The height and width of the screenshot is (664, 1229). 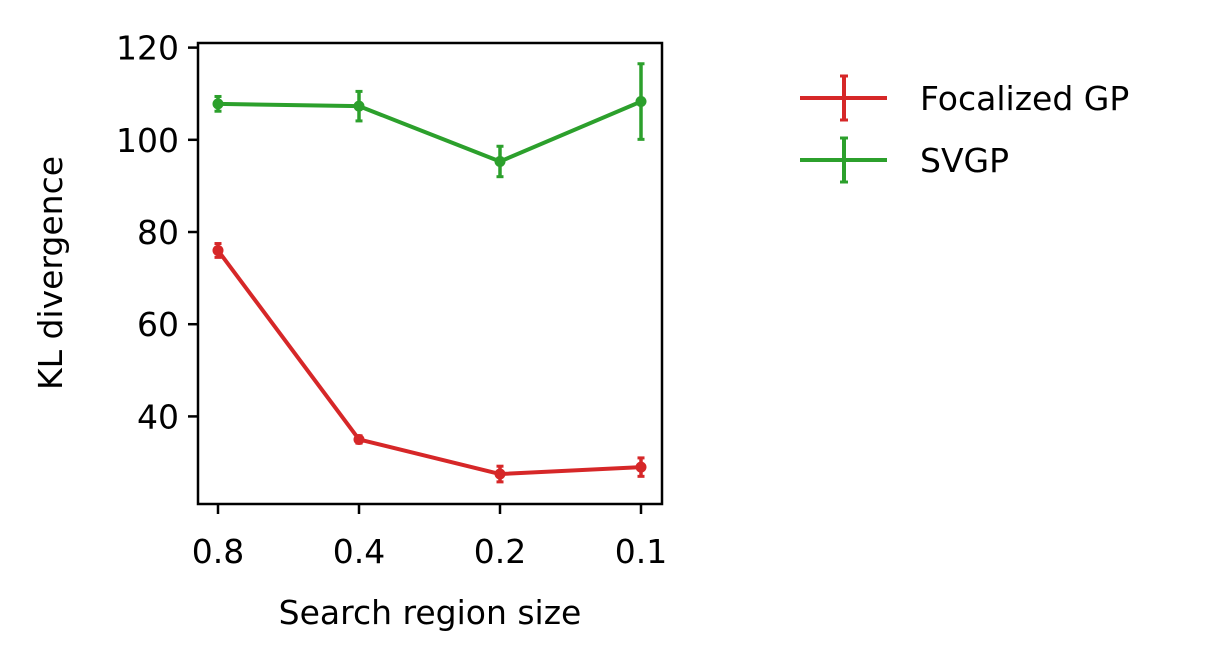 What do you see at coordinates (218, 551) in the screenshot?
I see `x-tick-label: 0.8` at bounding box center [218, 551].